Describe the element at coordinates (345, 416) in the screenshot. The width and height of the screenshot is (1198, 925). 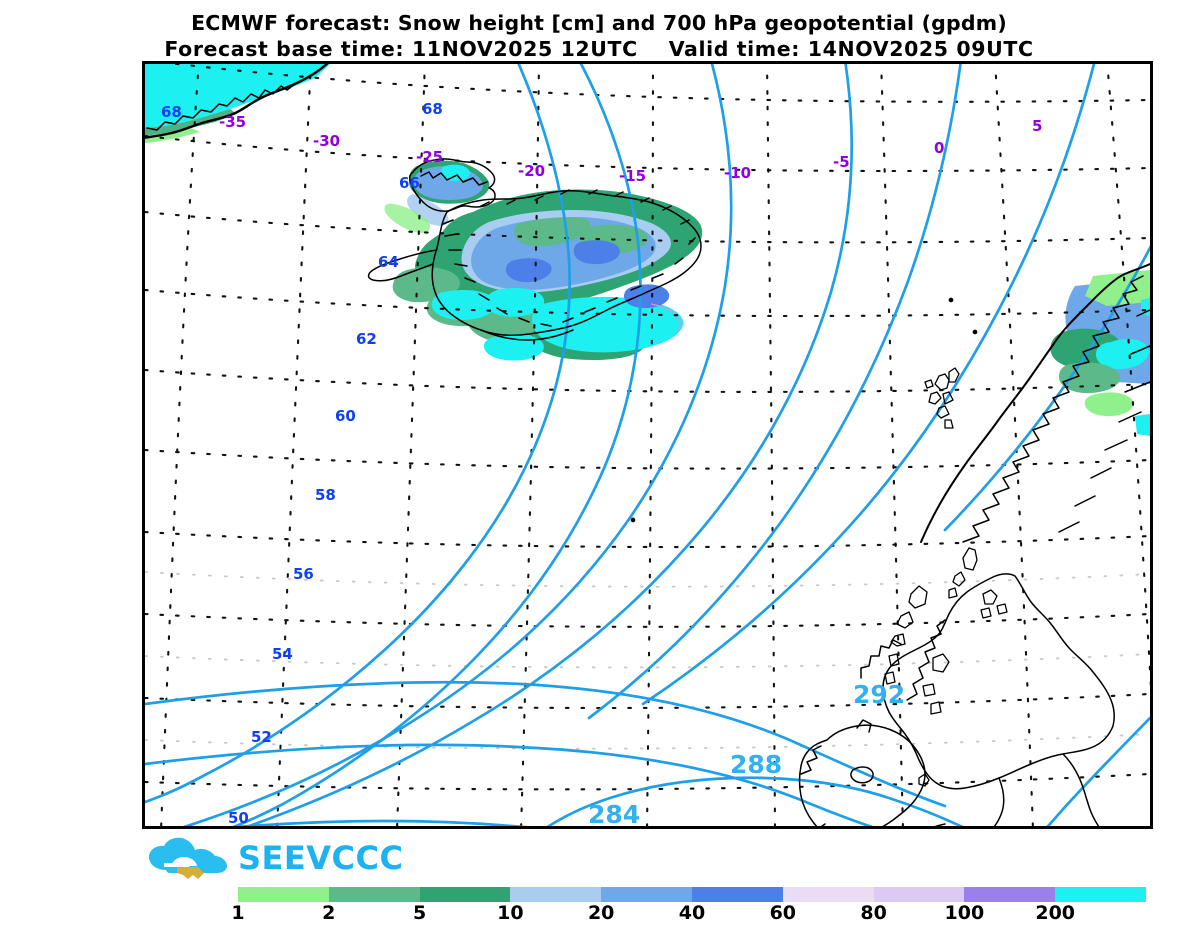
I see `lat-label-60: 60` at that location.